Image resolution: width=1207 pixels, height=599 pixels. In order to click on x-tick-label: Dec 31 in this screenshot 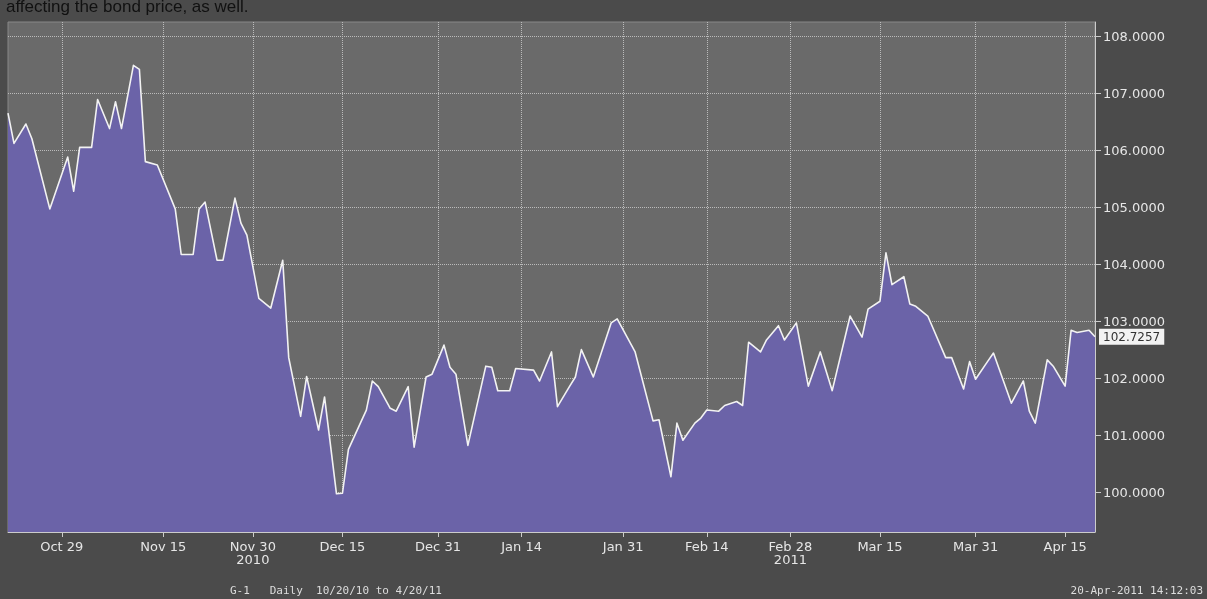, I will do `click(438, 546)`.